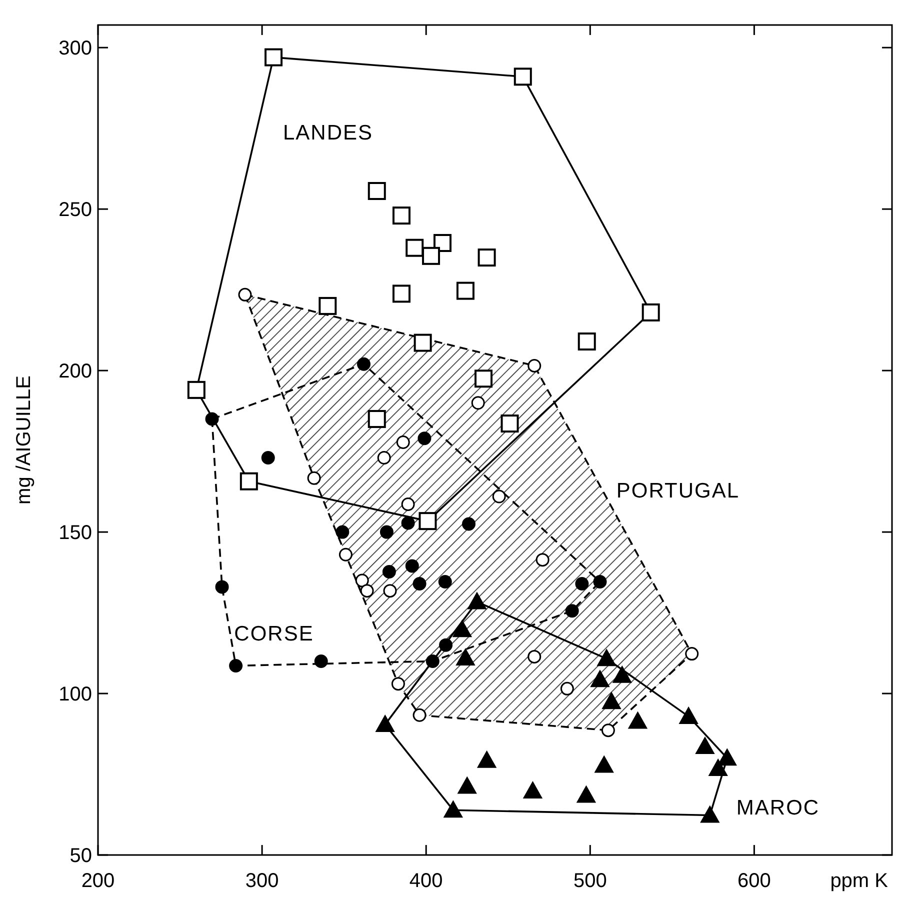  I want to click on x-tick-label: 600, so click(754, 881).